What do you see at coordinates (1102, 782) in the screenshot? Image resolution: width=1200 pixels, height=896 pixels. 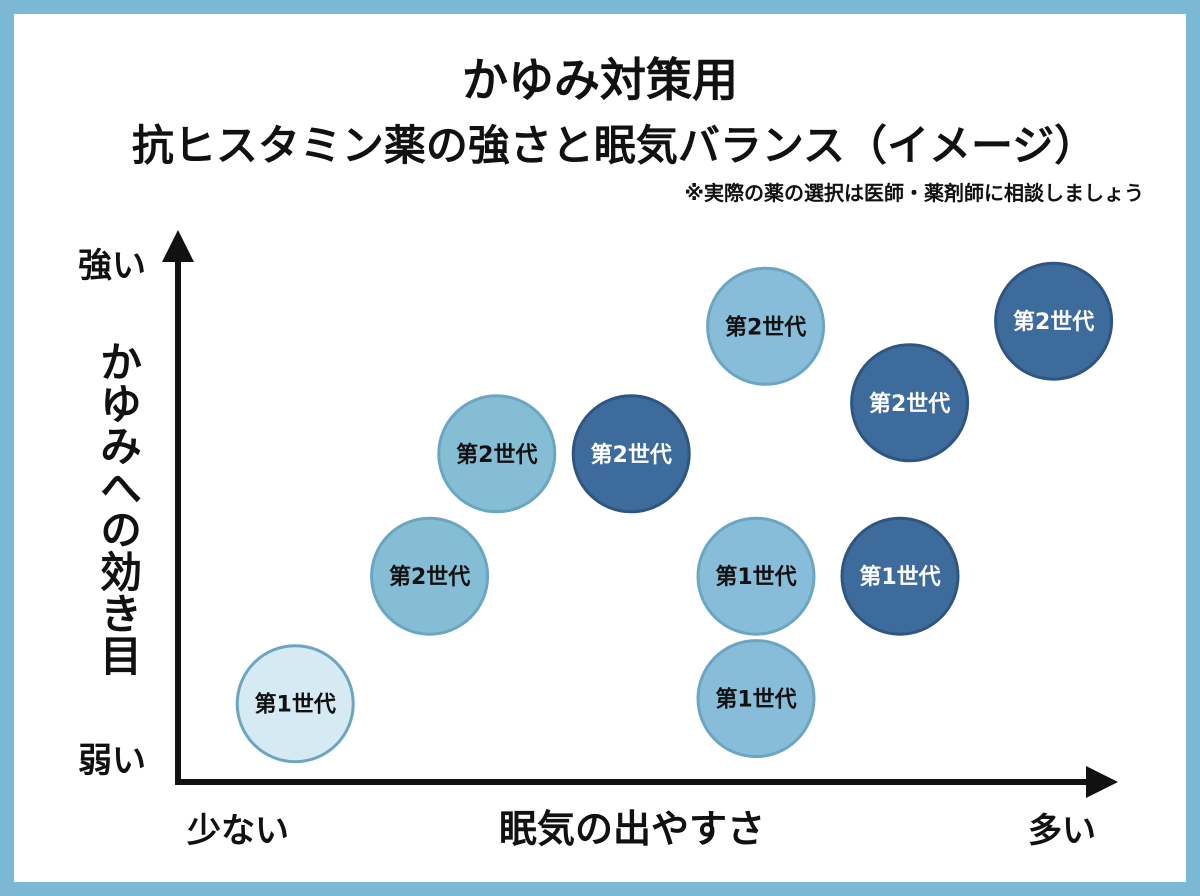 I see `x-axis-arrow` at bounding box center [1102, 782].